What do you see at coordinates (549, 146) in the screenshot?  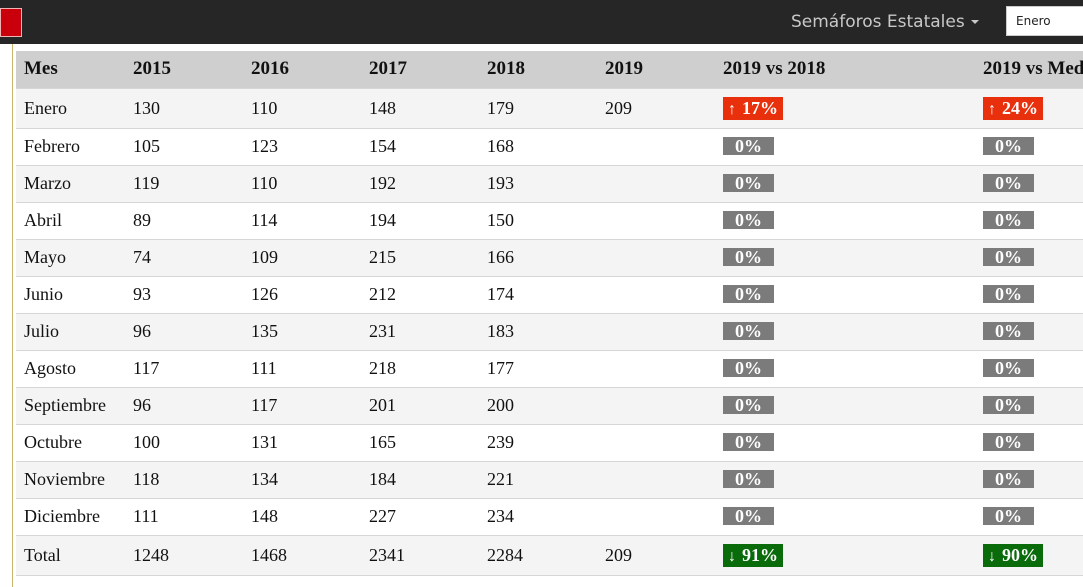 I see `table-row: Febrero 105 123 154 168 0% 0%` at bounding box center [549, 146].